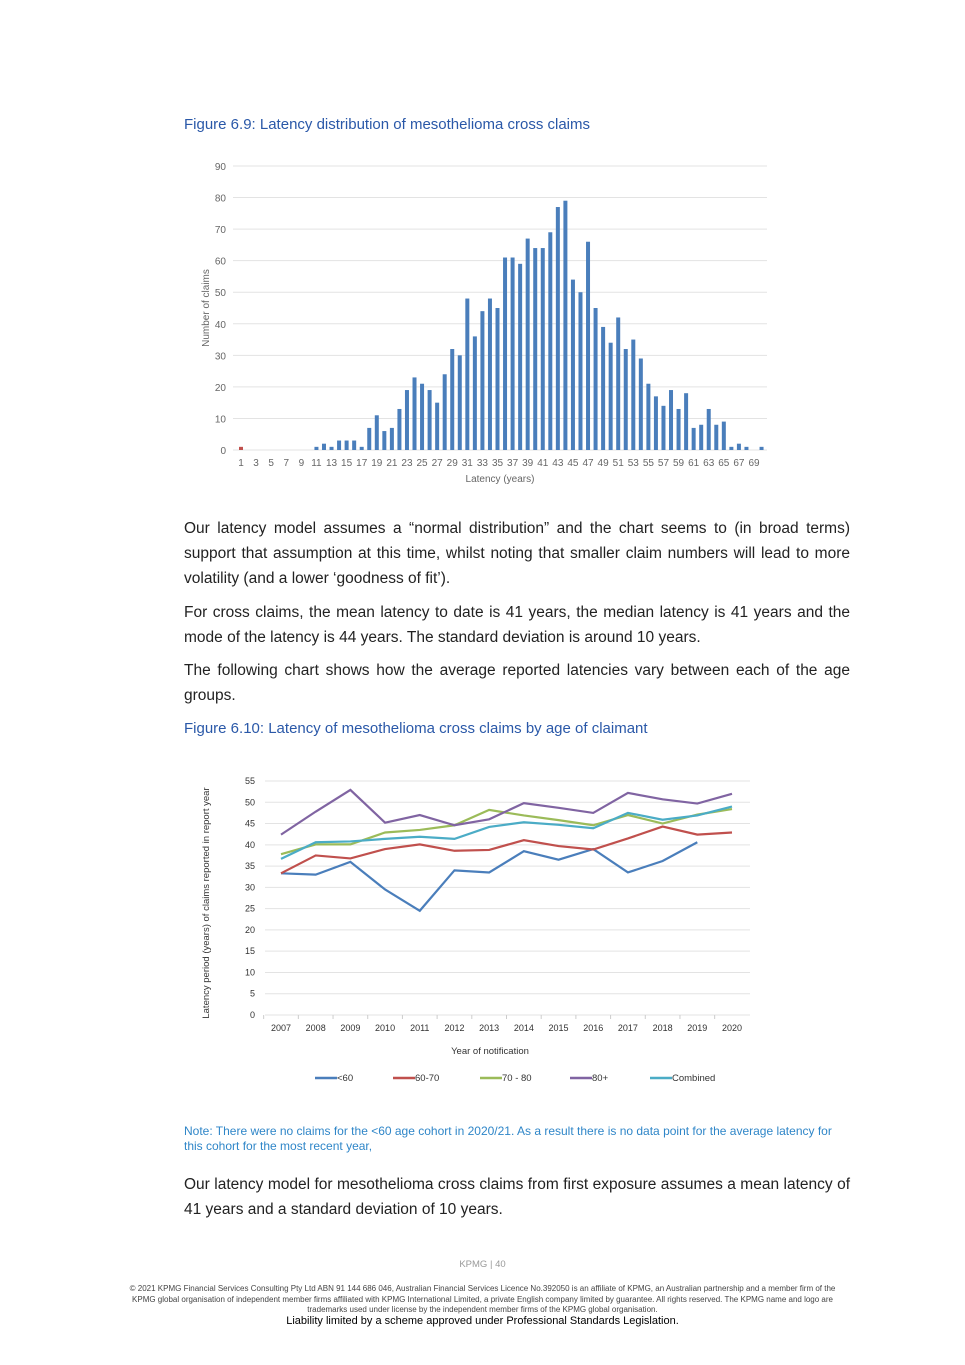  What do you see at coordinates (392, 463) in the screenshot?
I see `x-tick-label: 21` at bounding box center [392, 463].